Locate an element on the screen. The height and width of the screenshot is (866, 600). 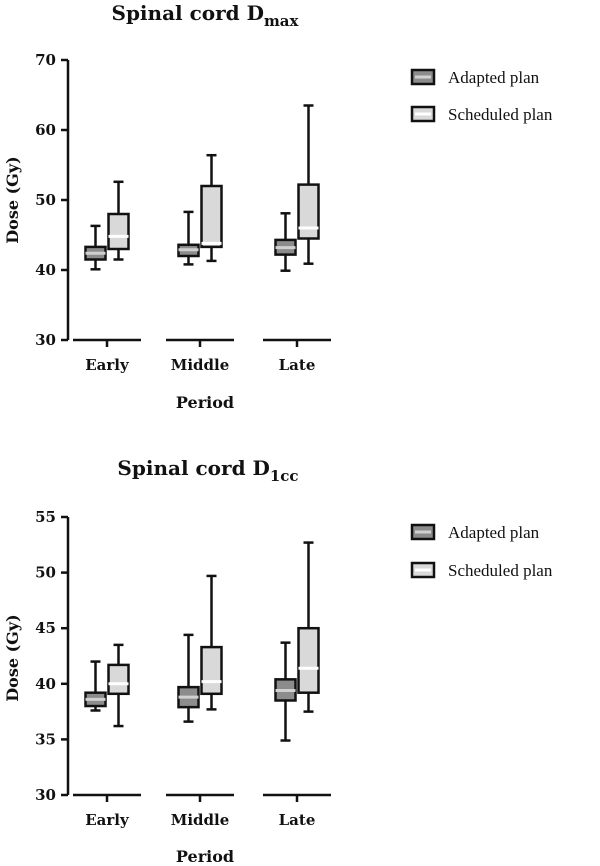
chart-2-x-tick-label: Middle is located at coordinates (200, 820).